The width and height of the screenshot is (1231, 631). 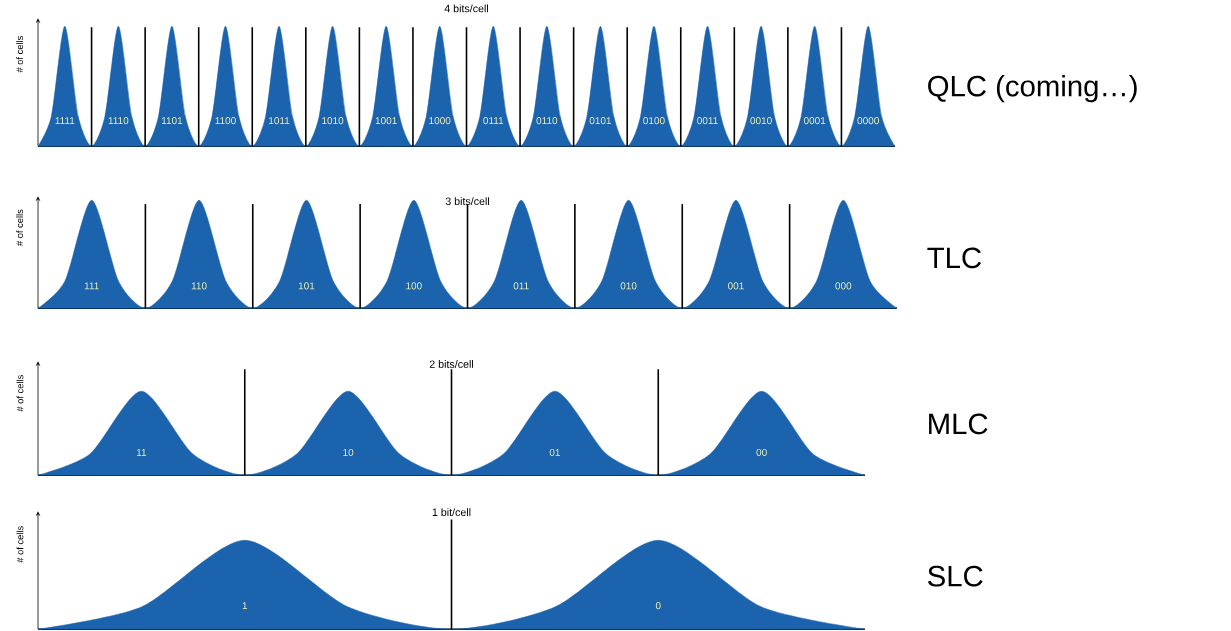 What do you see at coordinates (600, 120) in the screenshot?
I see `x-tick-label: 0101` at bounding box center [600, 120].